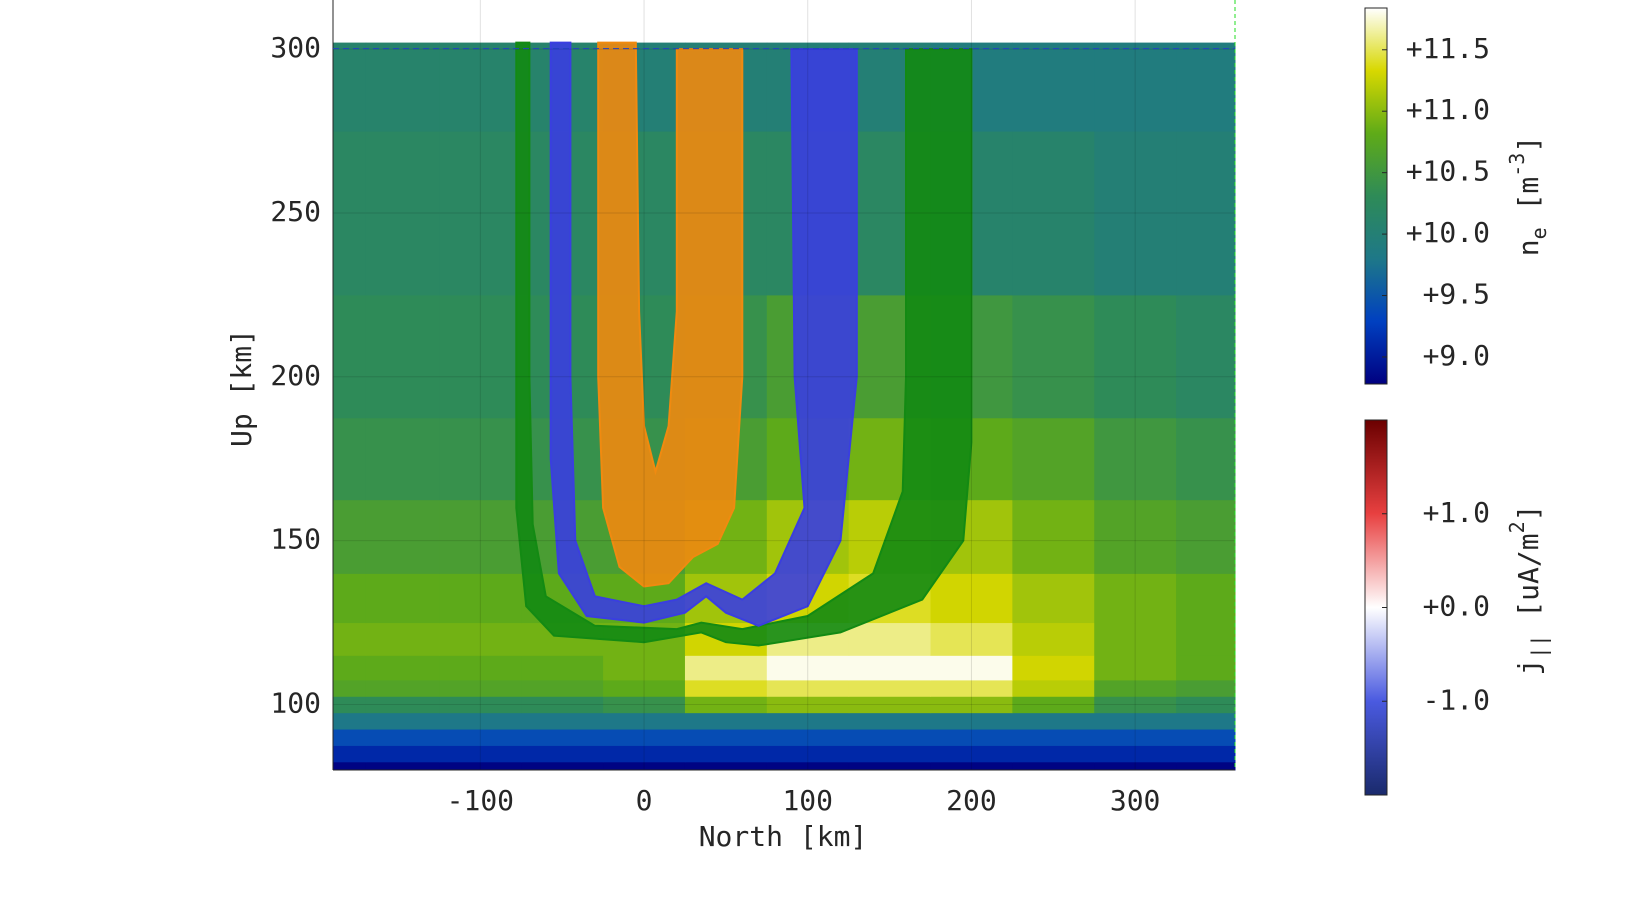 The width and height of the screenshot is (1650, 900). I want to click on label-part: [m, so click(1528, 202).